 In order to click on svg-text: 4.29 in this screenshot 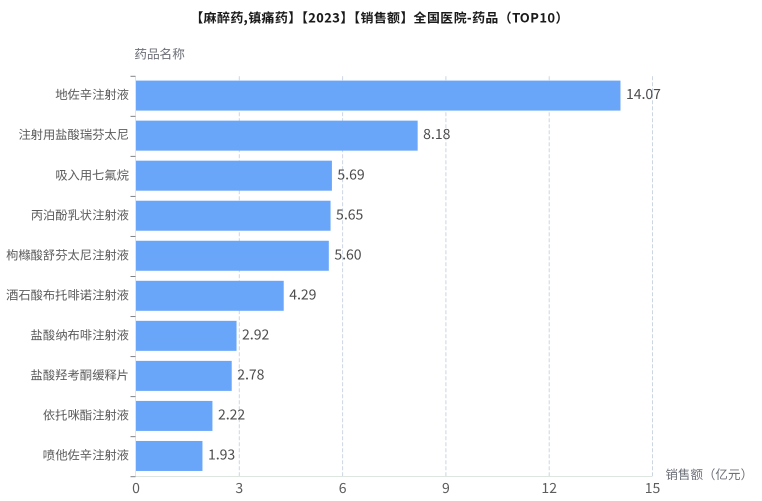, I will do `click(302, 294)`.